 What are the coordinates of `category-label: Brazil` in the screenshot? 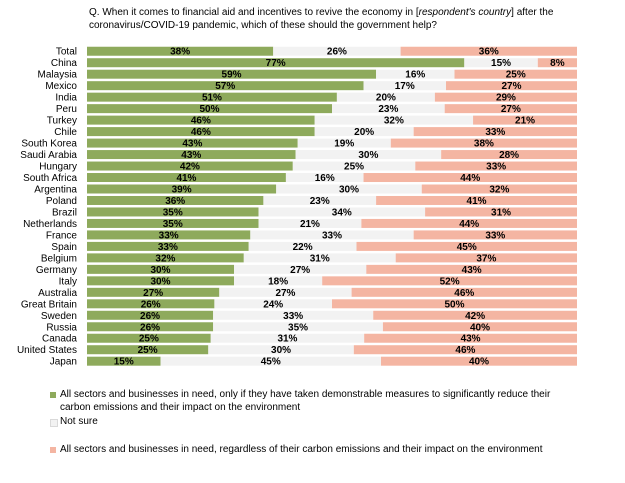 It's located at (64, 212).